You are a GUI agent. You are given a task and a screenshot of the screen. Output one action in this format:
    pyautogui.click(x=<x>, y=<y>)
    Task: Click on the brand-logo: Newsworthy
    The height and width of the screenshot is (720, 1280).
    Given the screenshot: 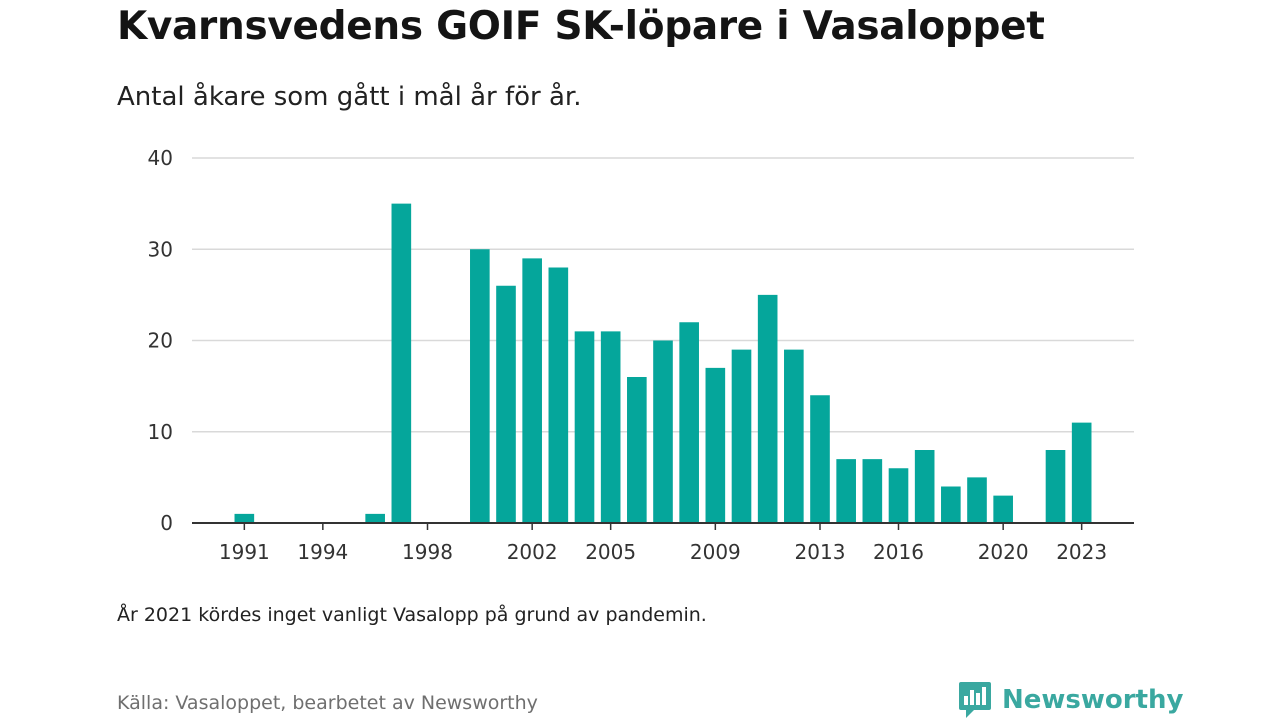 What is the action you would take?
    pyautogui.click(x=1070, y=700)
    